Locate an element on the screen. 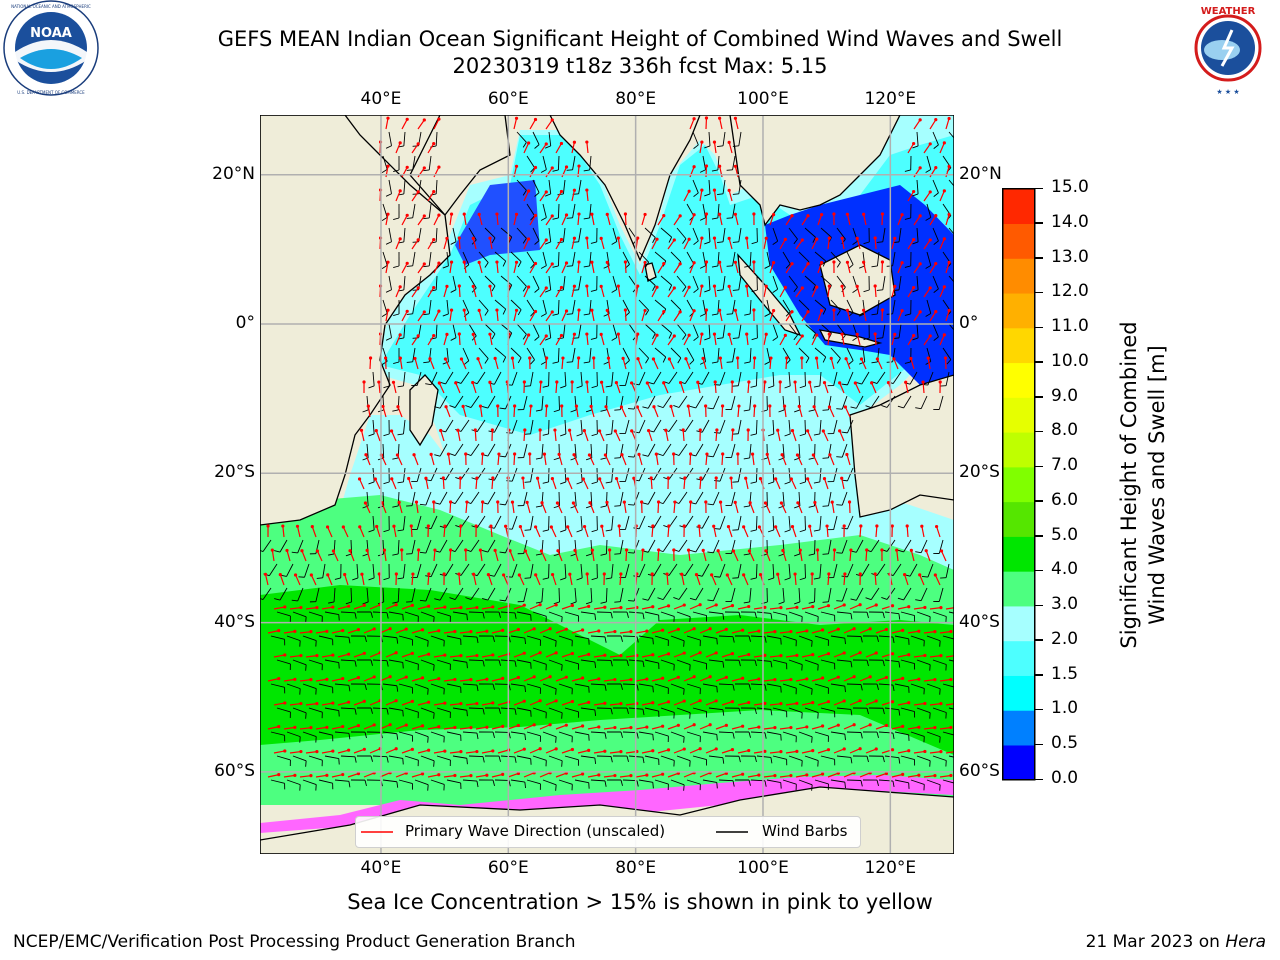 This screenshot has height=960, width=1280. colorbar-band is located at coordinates (1018, 380).